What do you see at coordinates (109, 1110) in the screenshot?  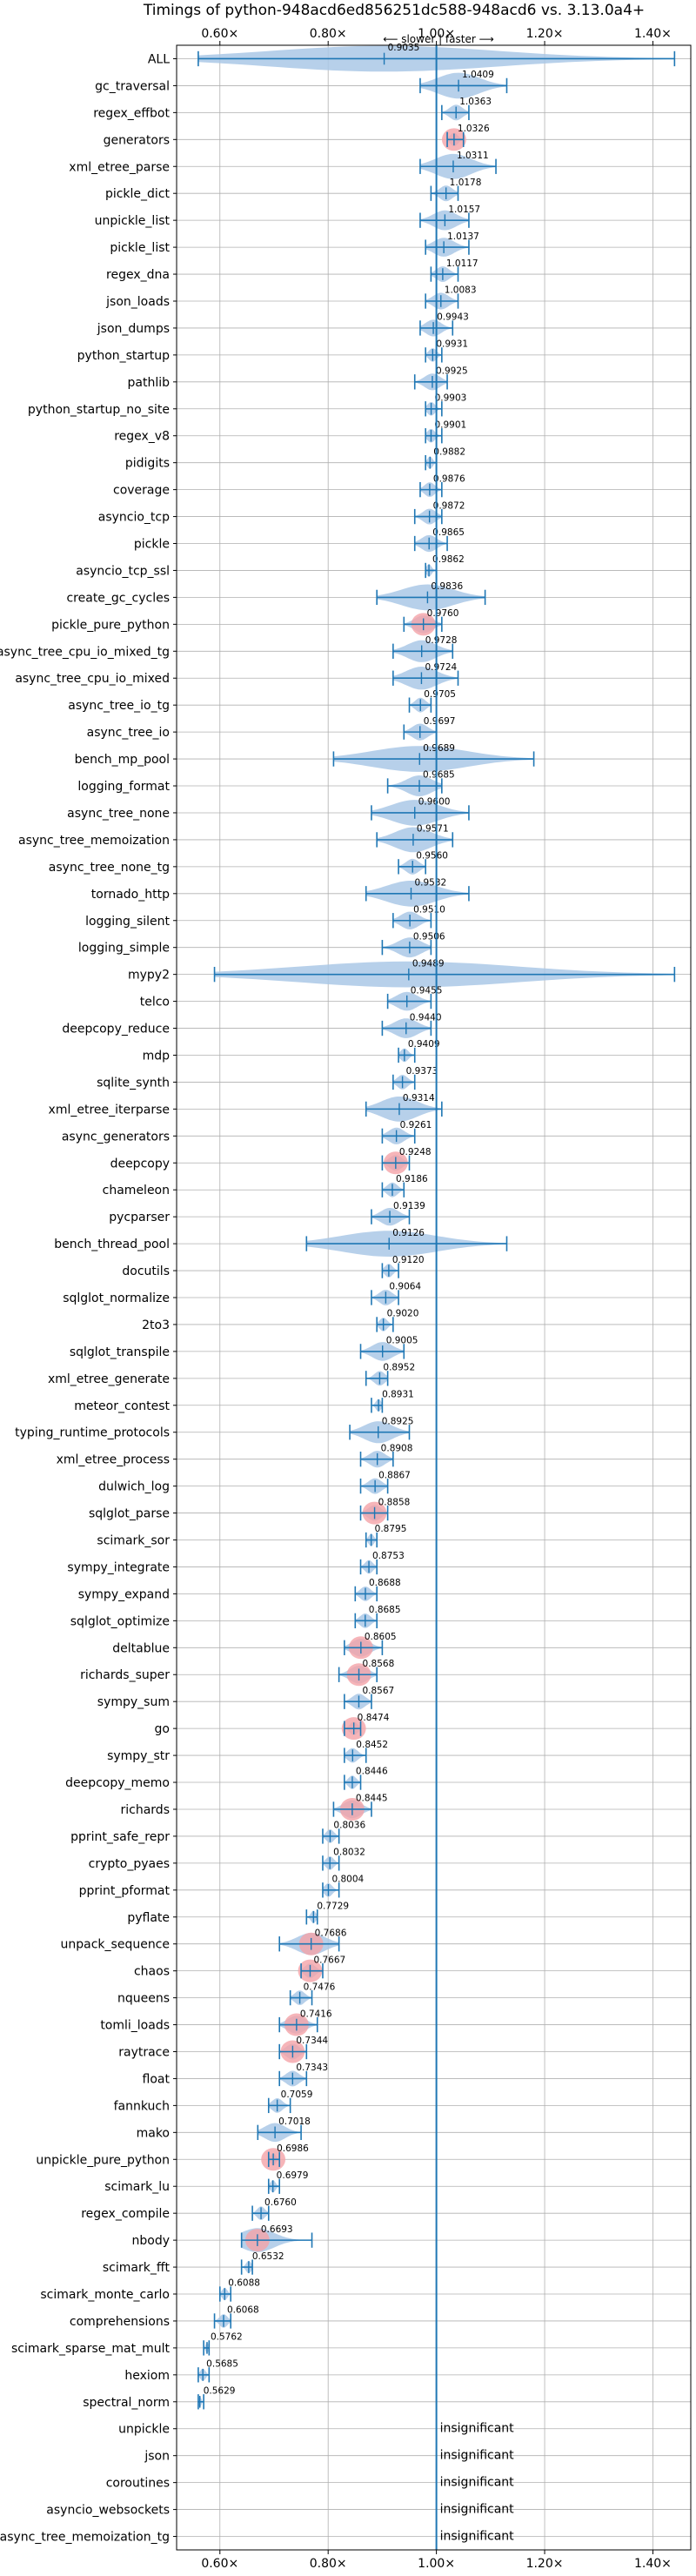 I see `category-label: xml_etree_iterparse` at bounding box center [109, 1110].